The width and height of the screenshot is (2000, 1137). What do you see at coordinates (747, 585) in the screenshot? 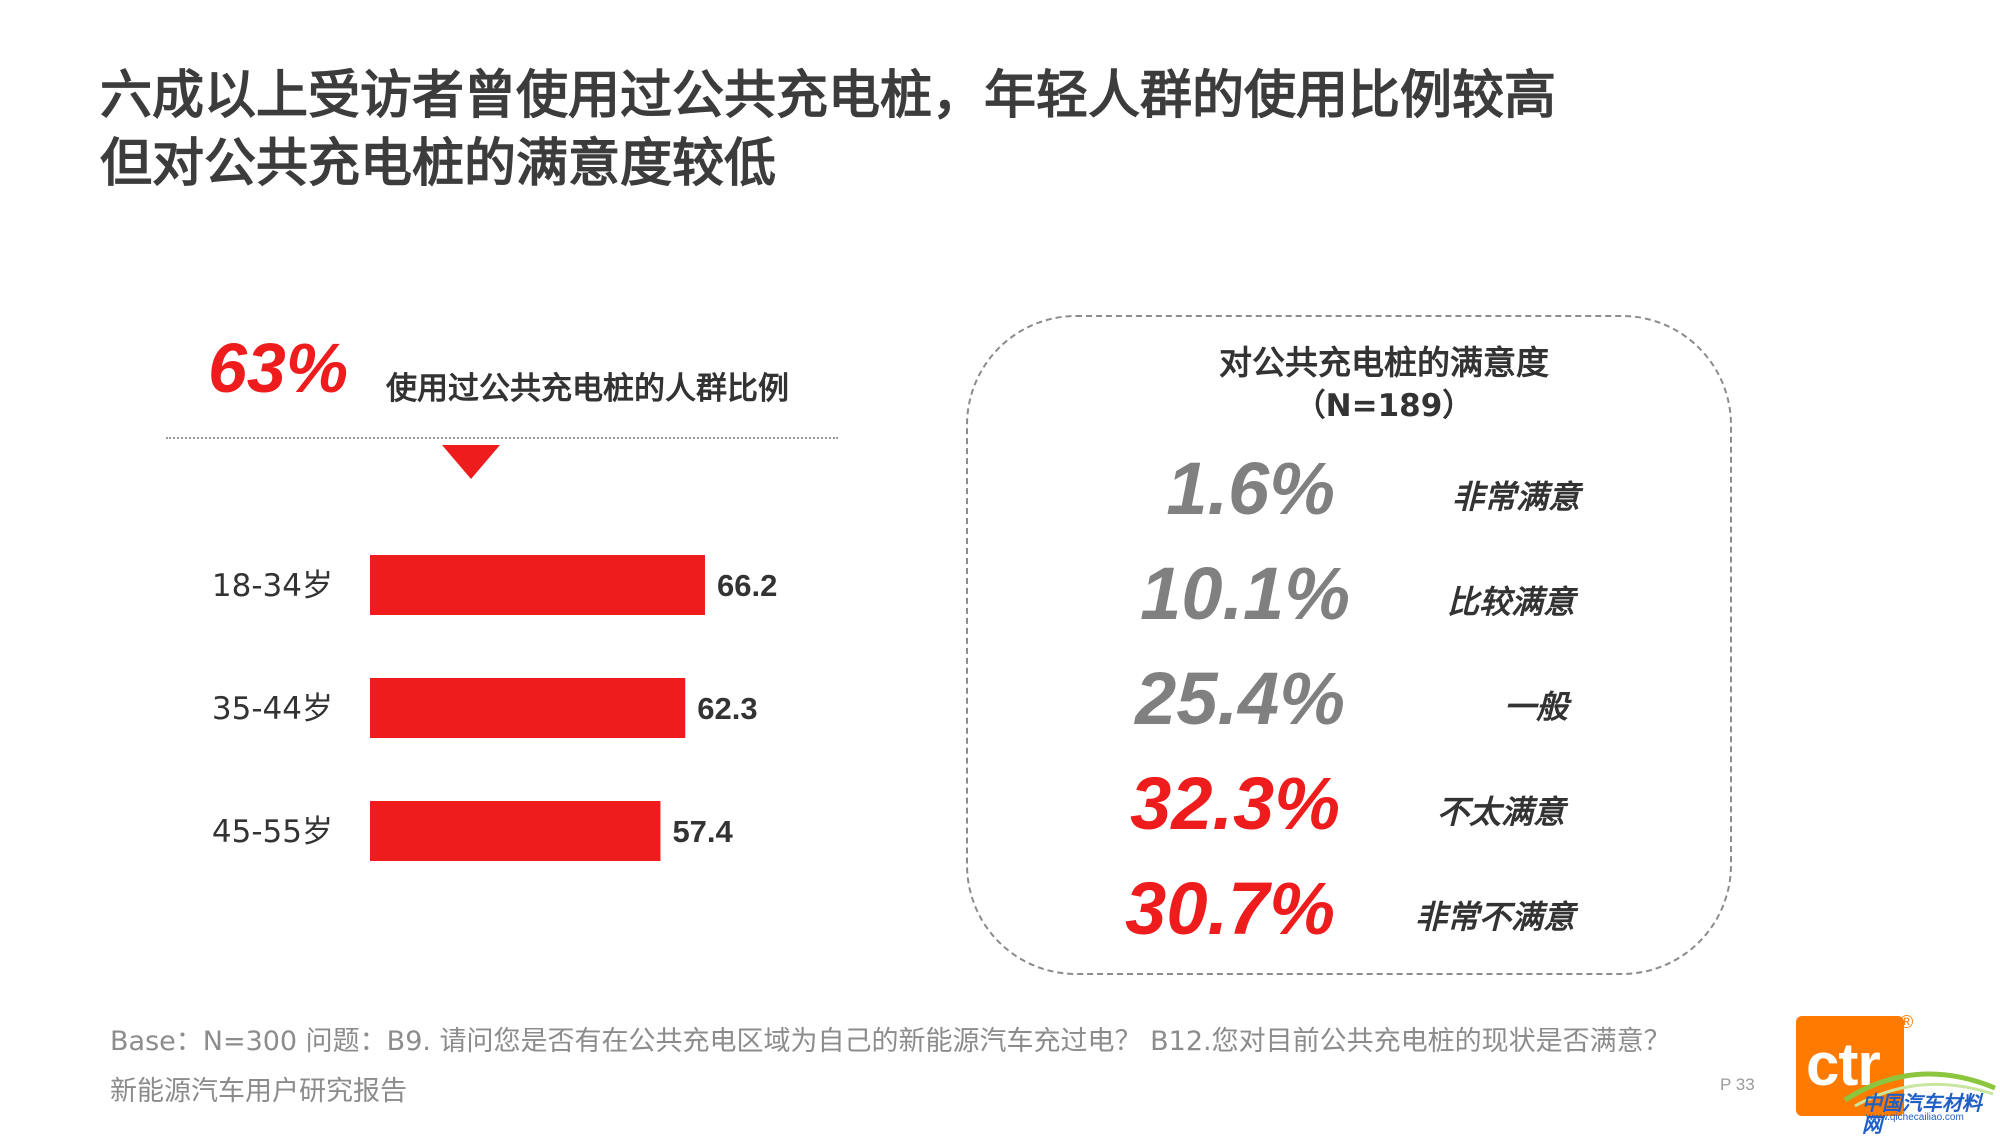
I see `bar-value-label: 66.2` at bounding box center [747, 585].